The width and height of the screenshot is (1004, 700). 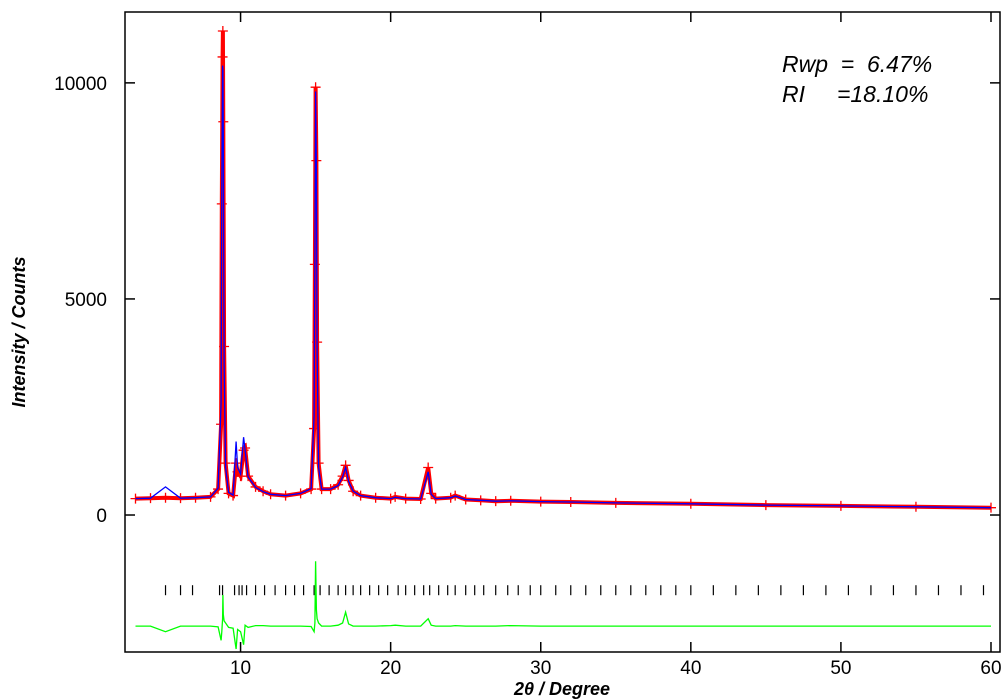 What do you see at coordinates (857, 64) in the screenshot?
I see `annotation: Rwp = 6.47%` at bounding box center [857, 64].